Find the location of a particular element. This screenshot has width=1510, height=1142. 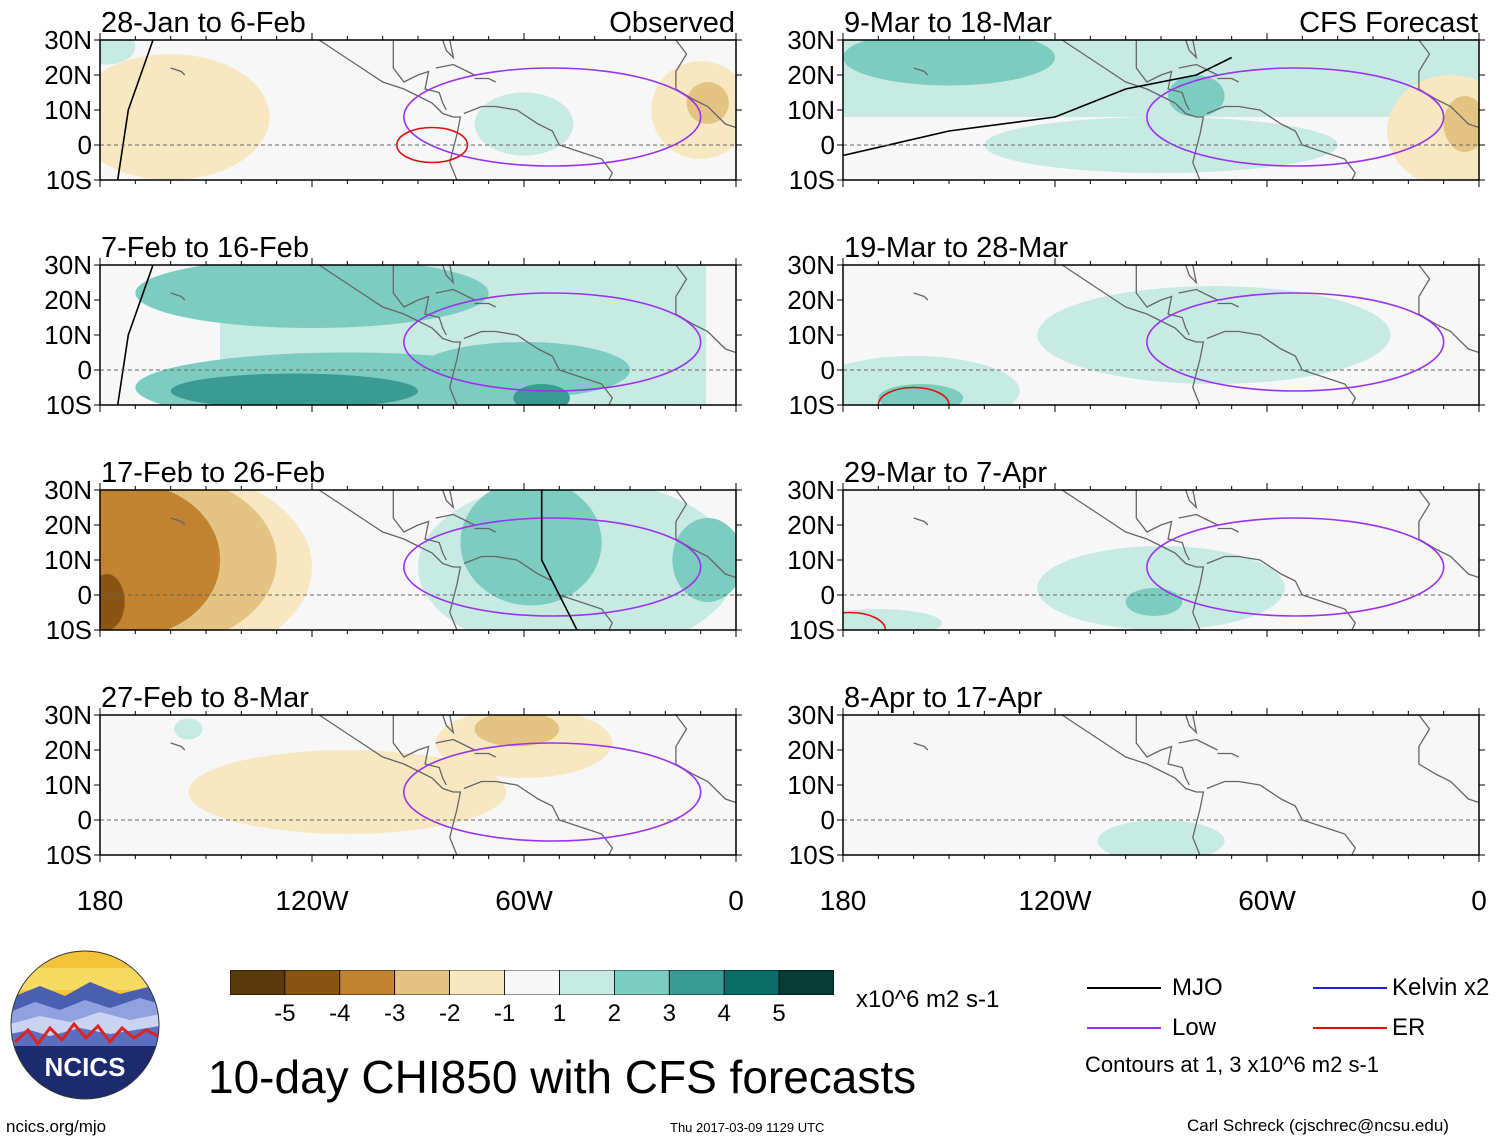

legend-label-low: Low is located at coordinates (1194, 1027).